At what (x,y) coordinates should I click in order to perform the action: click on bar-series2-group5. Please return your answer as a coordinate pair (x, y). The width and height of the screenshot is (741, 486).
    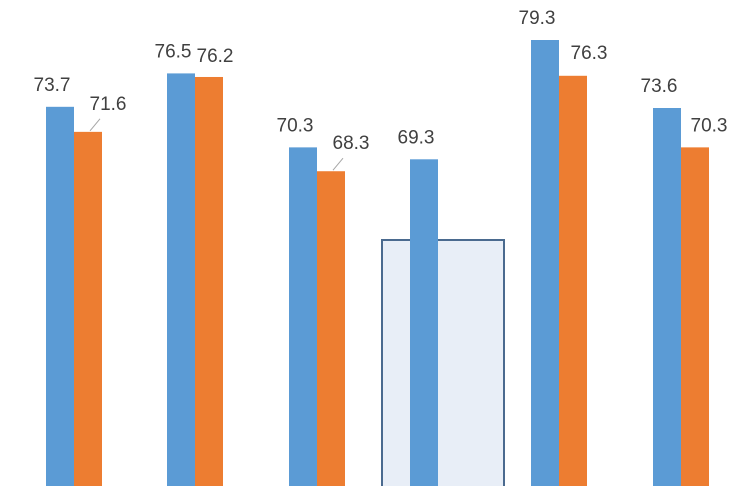
    Looking at the image, I should click on (573, 280).